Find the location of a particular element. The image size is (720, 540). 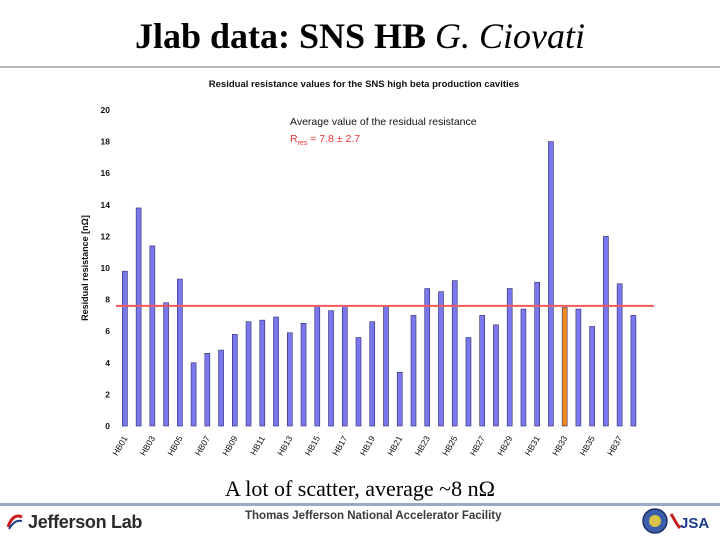

jsa-logo-text: JSA is located at coordinates (694, 523).